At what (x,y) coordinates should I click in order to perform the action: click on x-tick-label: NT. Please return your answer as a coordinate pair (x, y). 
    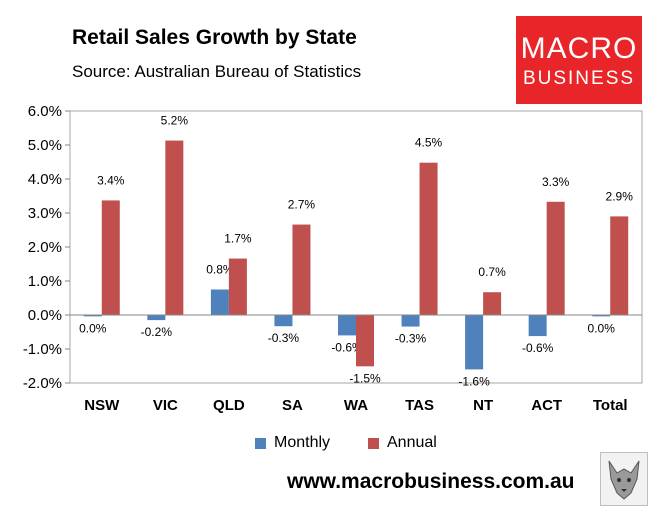
    Looking at the image, I should click on (483, 405).